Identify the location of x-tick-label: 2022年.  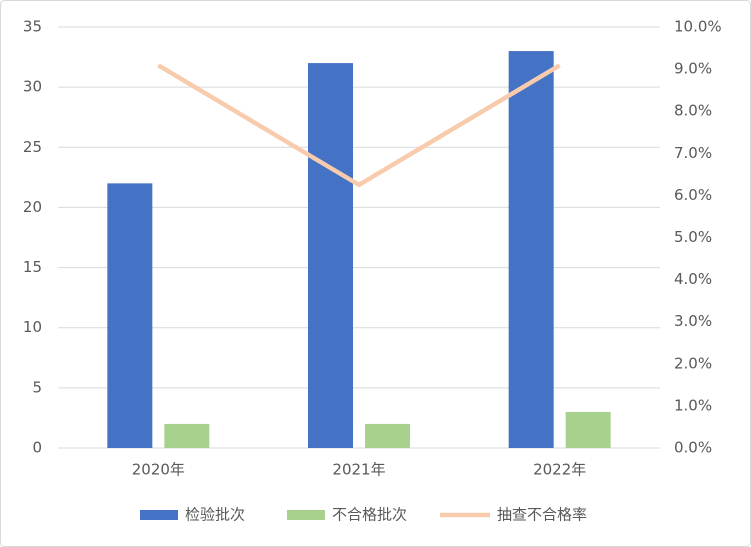
(559, 470).